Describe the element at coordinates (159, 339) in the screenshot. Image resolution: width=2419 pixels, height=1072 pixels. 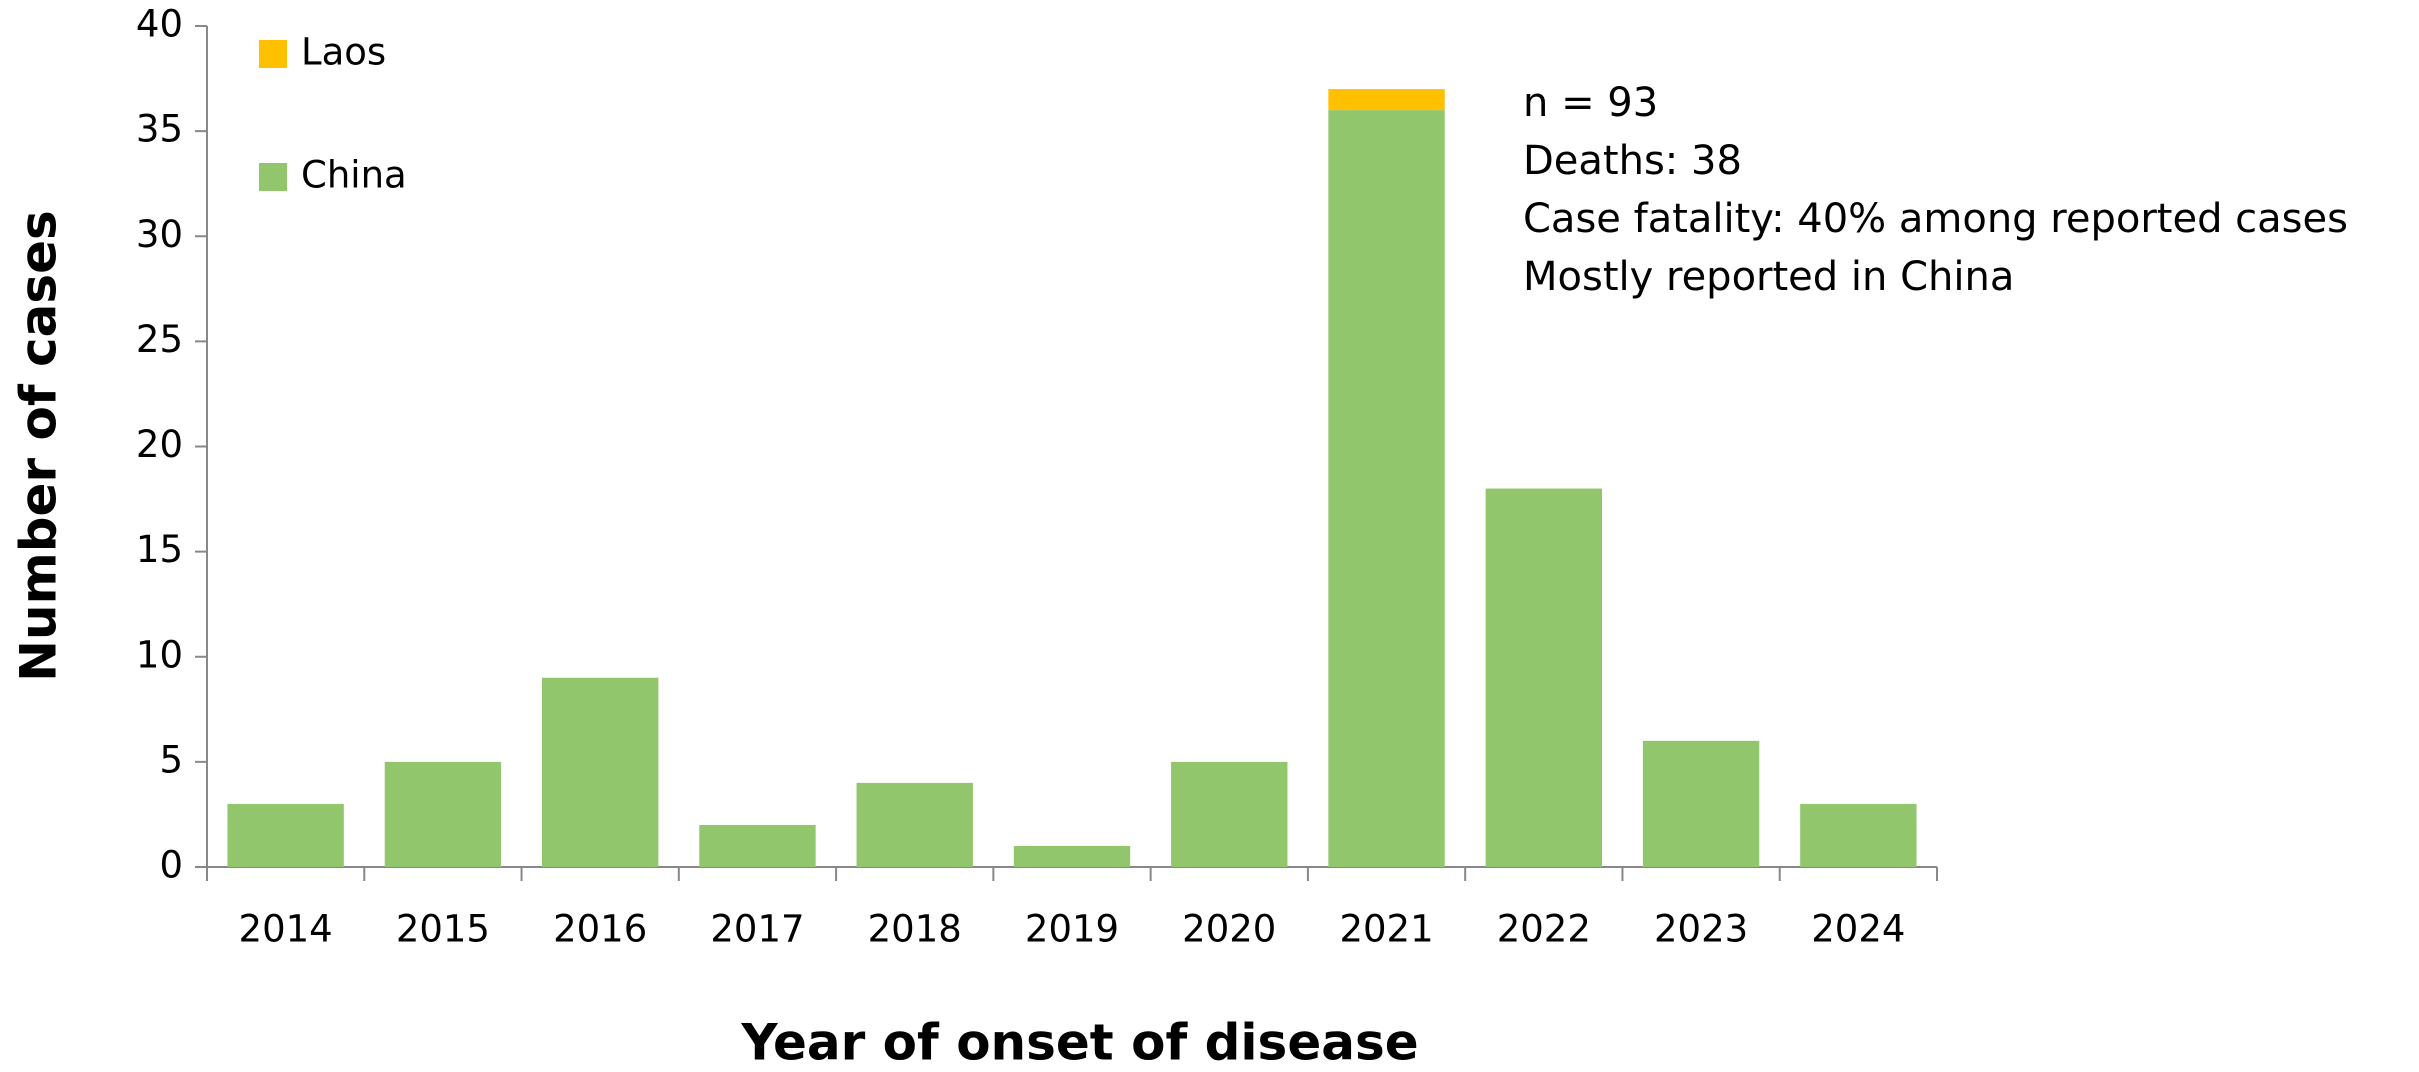
I see `y-tick-label: 25` at that location.